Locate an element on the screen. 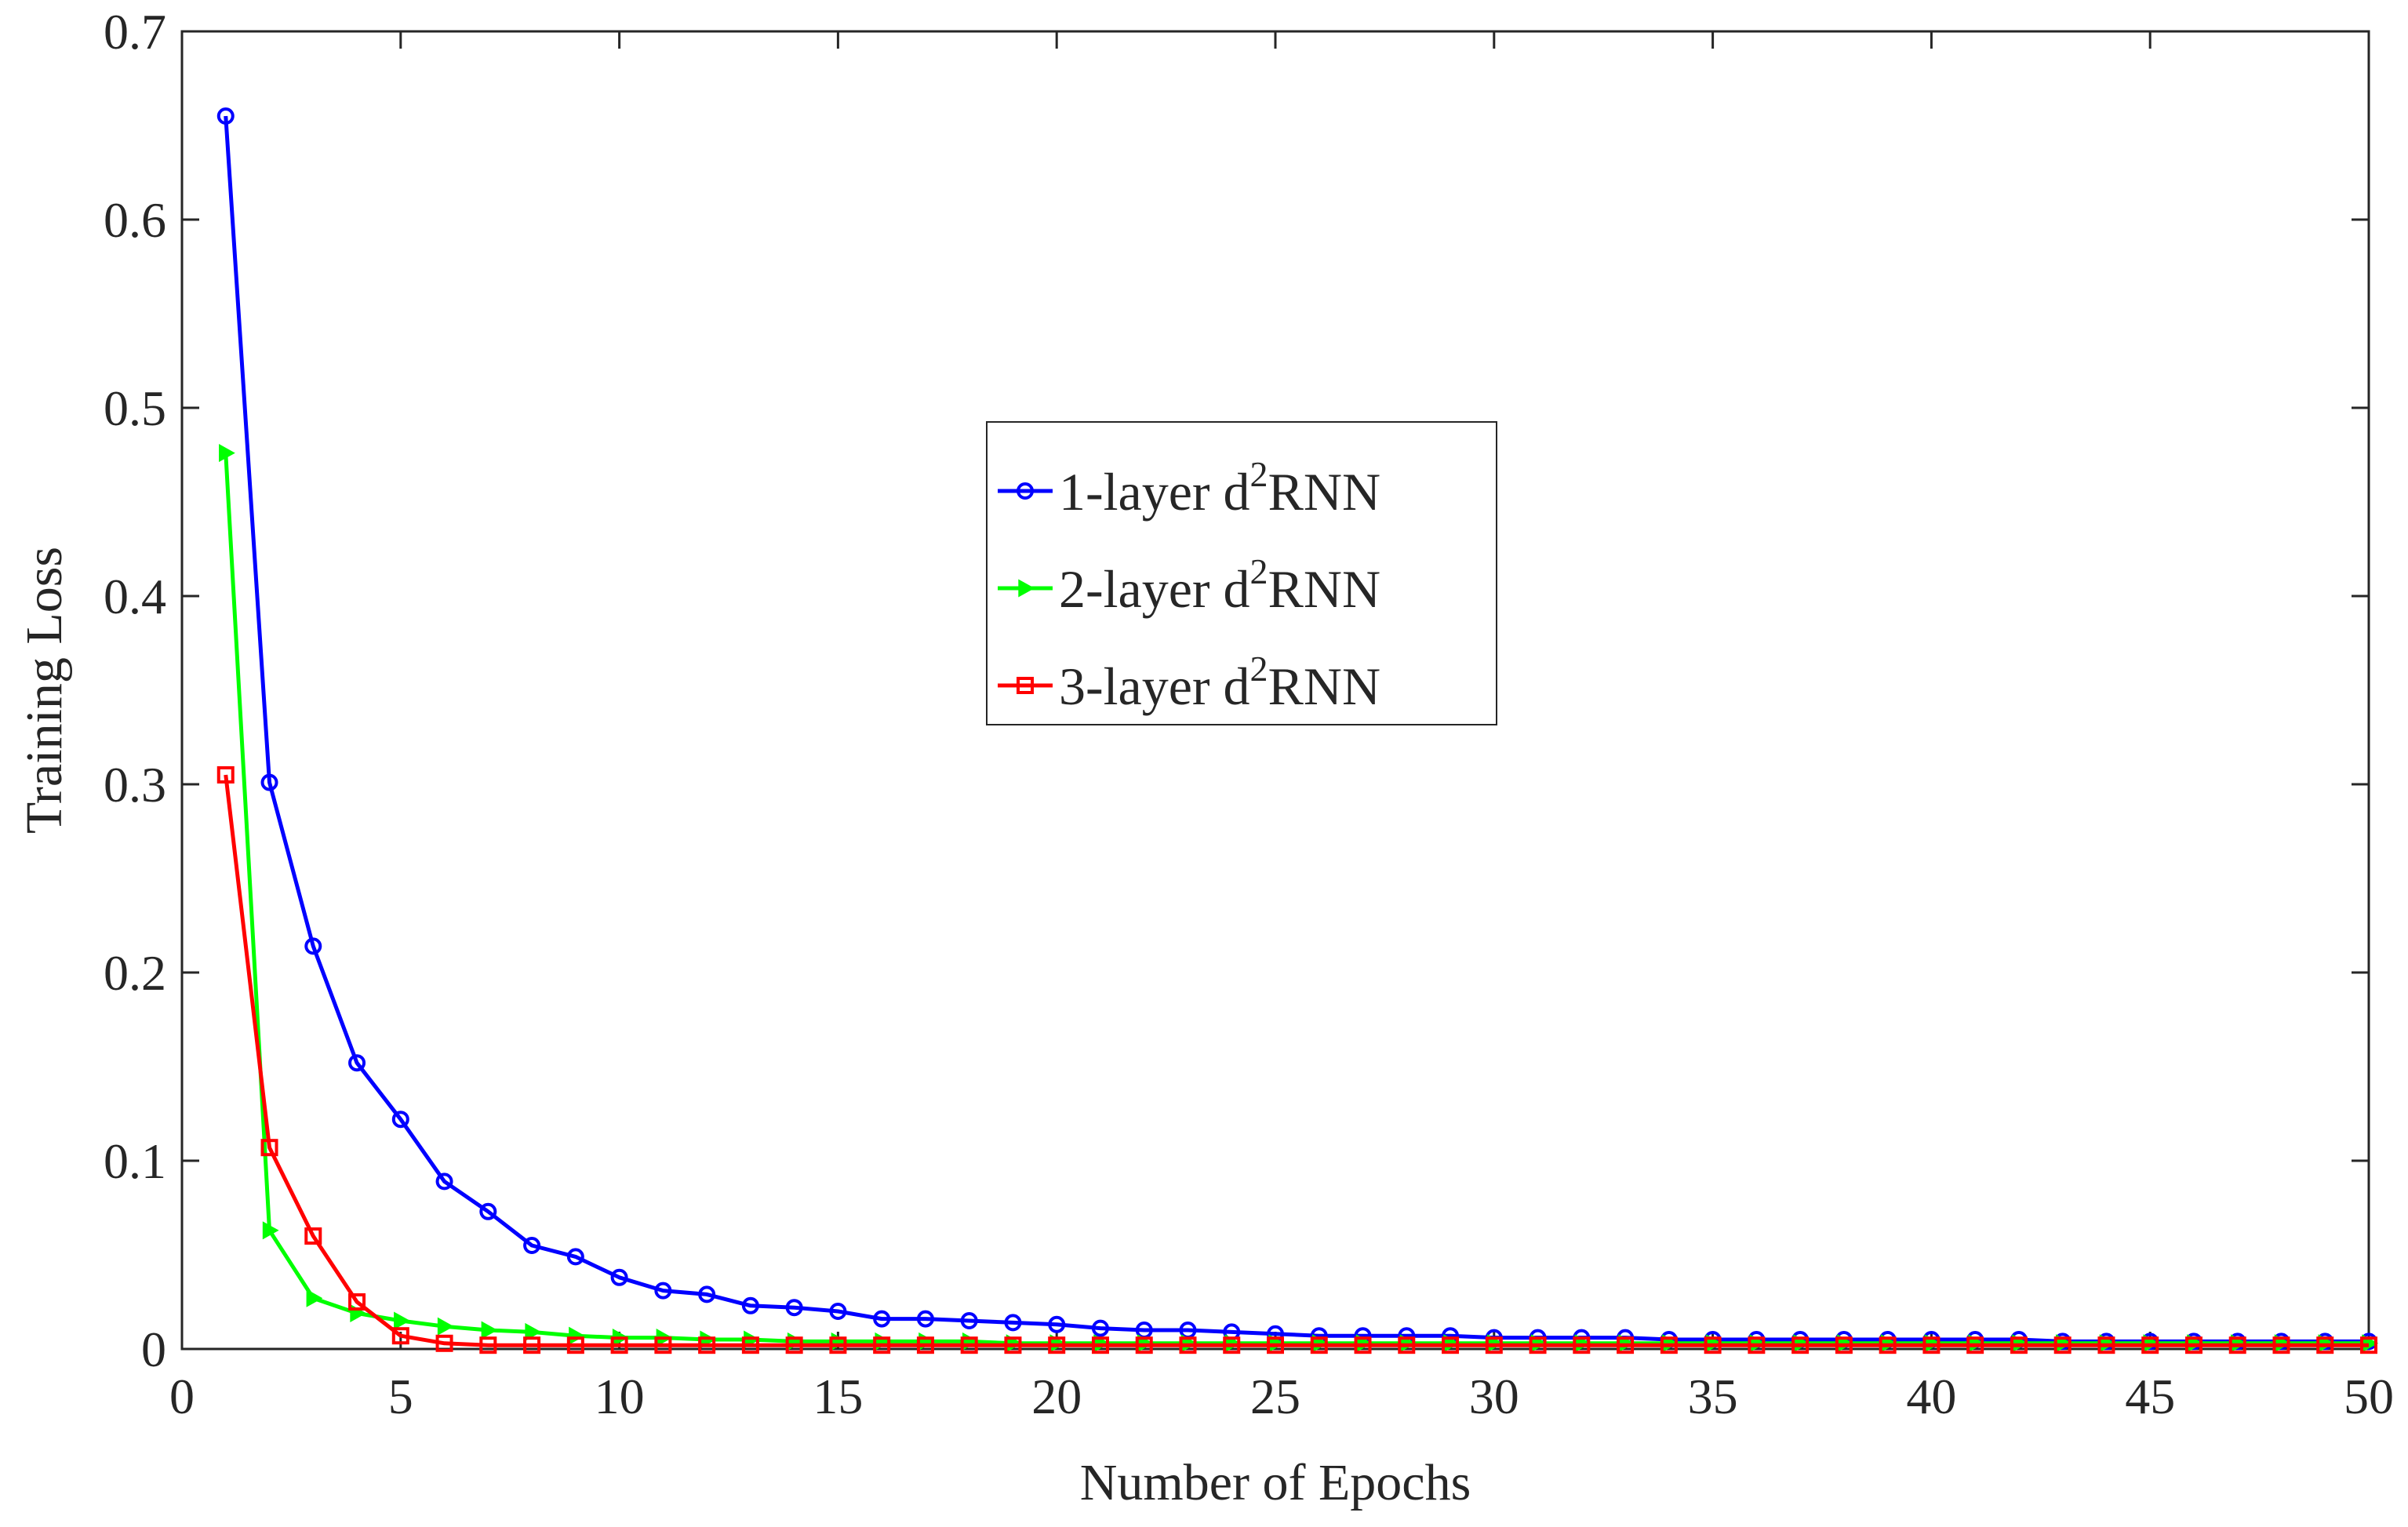  x-tick-label: 50 is located at coordinates (2369, 1396).